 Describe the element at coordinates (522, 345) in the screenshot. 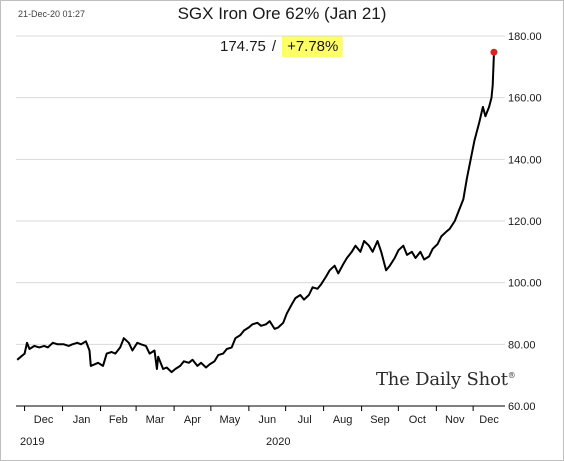

I see `y-tick-label: 80.00` at that location.